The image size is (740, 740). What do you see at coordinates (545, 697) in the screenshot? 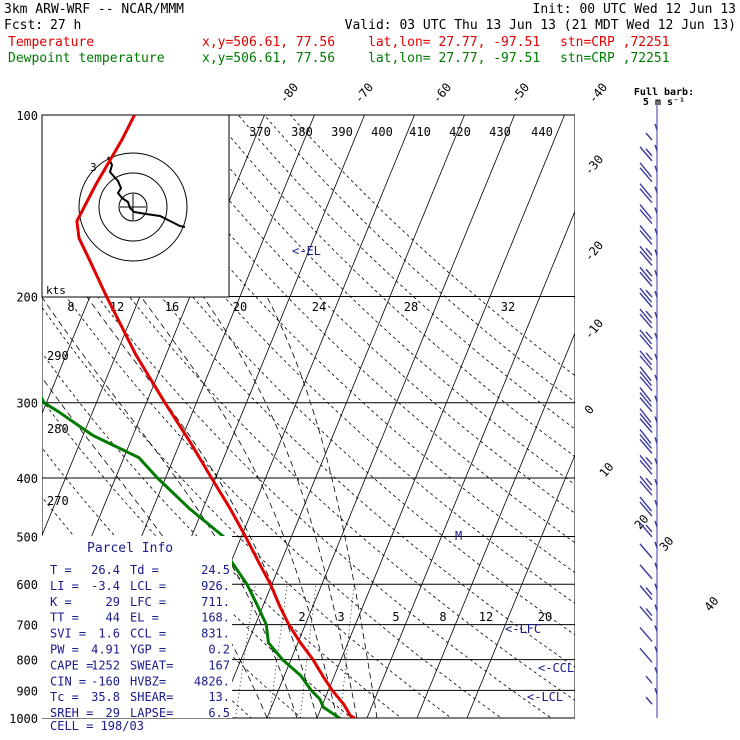
I see `lcl-marker: <-LCL` at bounding box center [545, 697].